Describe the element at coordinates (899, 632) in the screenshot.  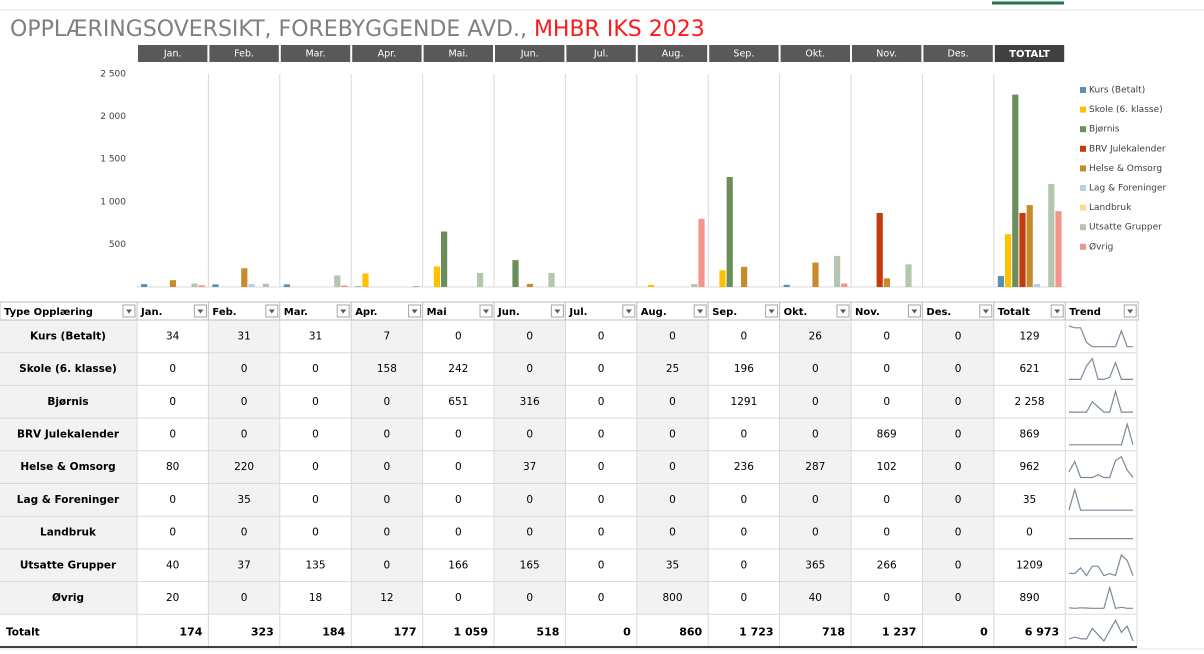
I see `totals-value: 1 237` at that location.